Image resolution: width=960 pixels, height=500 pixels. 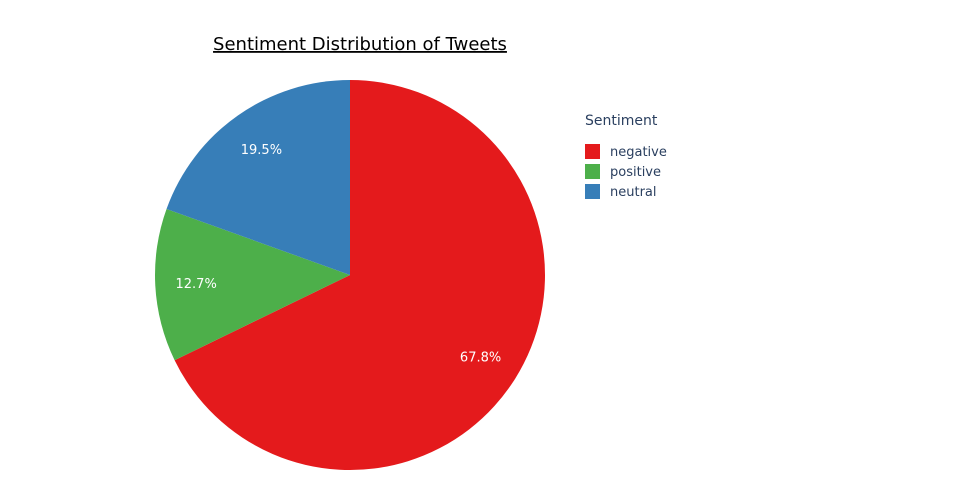 I want to click on legend-label-neutral: neutral, so click(x=633, y=192).